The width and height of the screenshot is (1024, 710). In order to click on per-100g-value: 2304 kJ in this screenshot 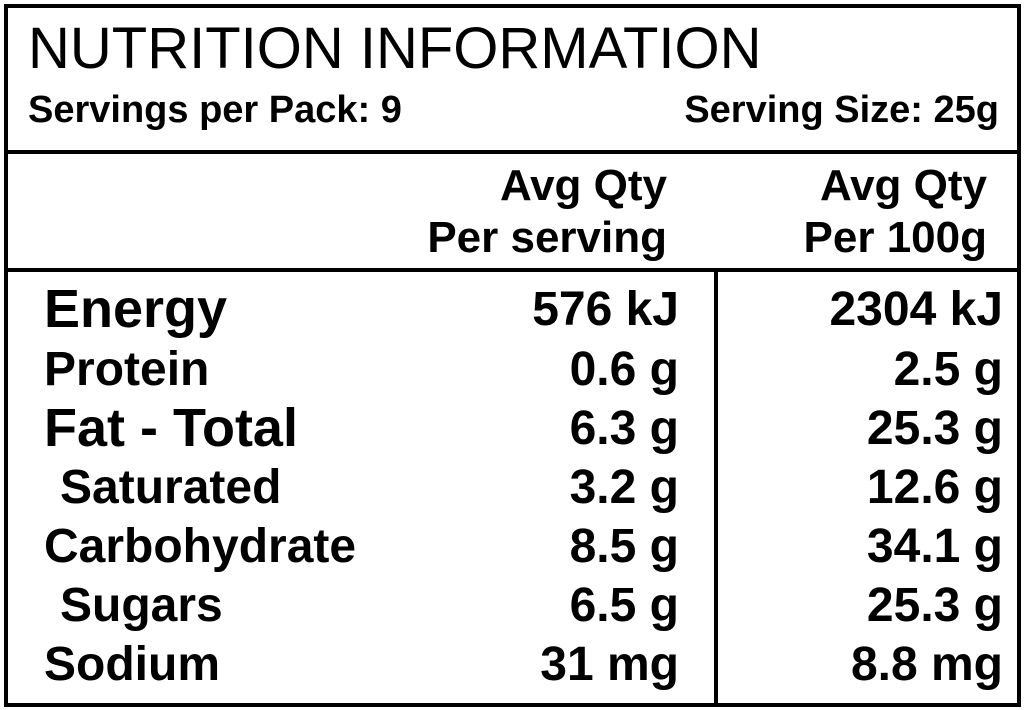, I will do `click(916, 309)`.